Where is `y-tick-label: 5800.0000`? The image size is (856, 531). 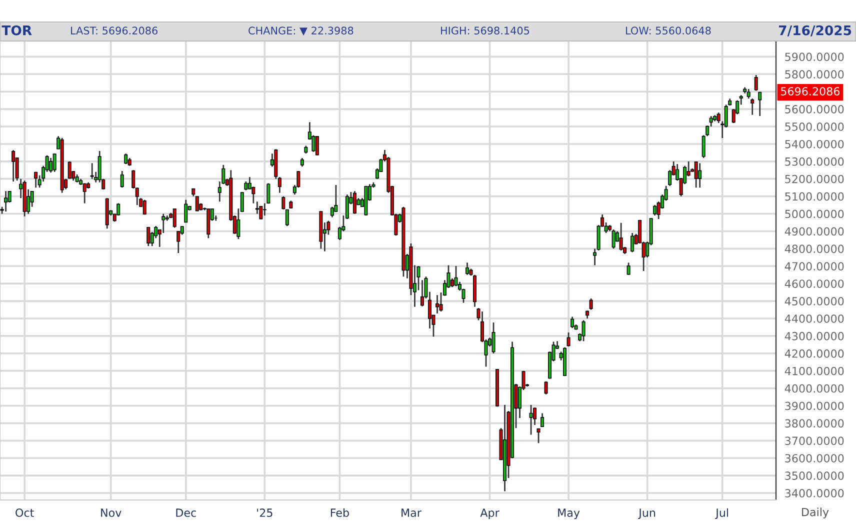 y-tick-label: 5800.0000 is located at coordinates (814, 74).